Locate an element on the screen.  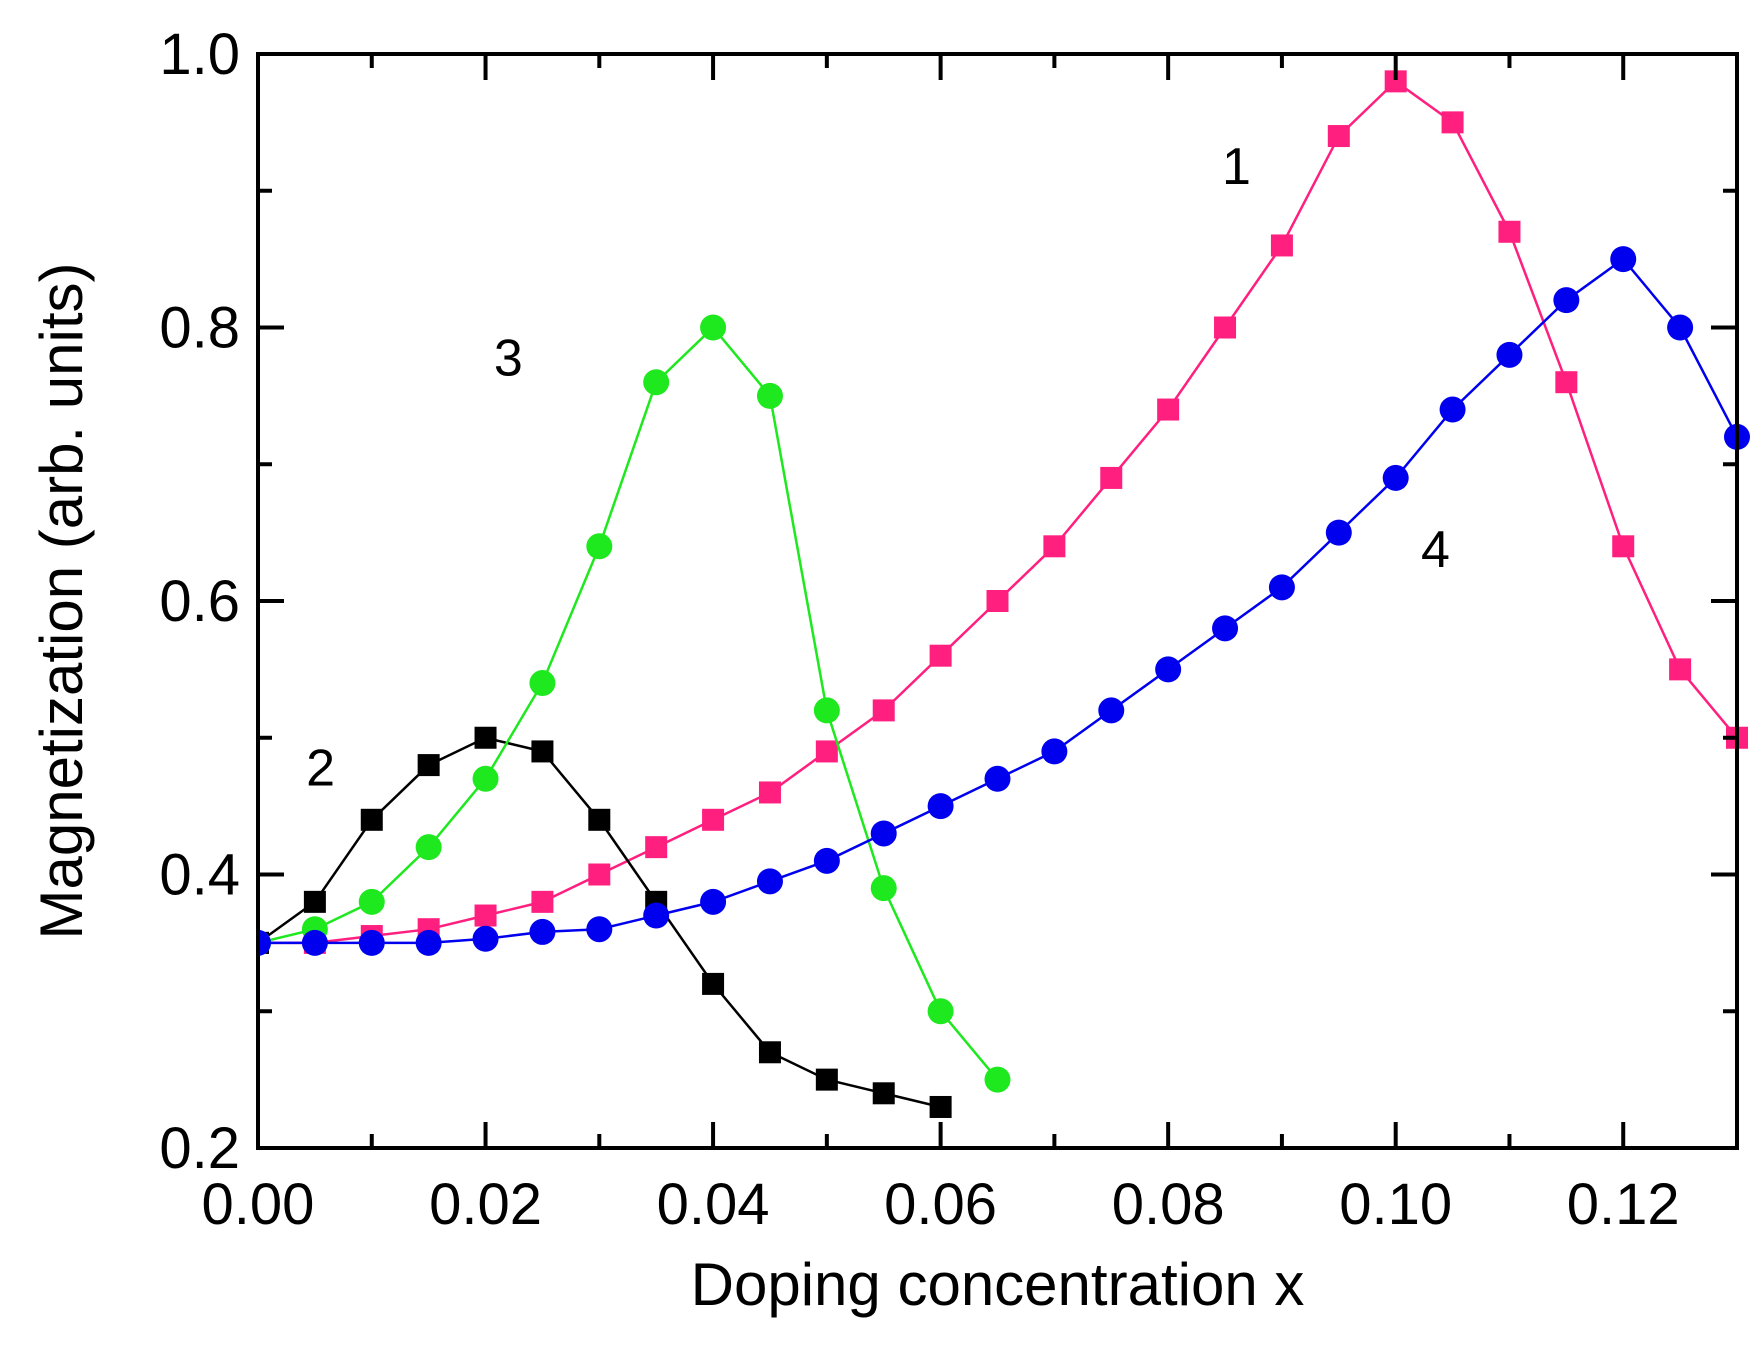
series-label-2: 2 is located at coordinates (320, 769).